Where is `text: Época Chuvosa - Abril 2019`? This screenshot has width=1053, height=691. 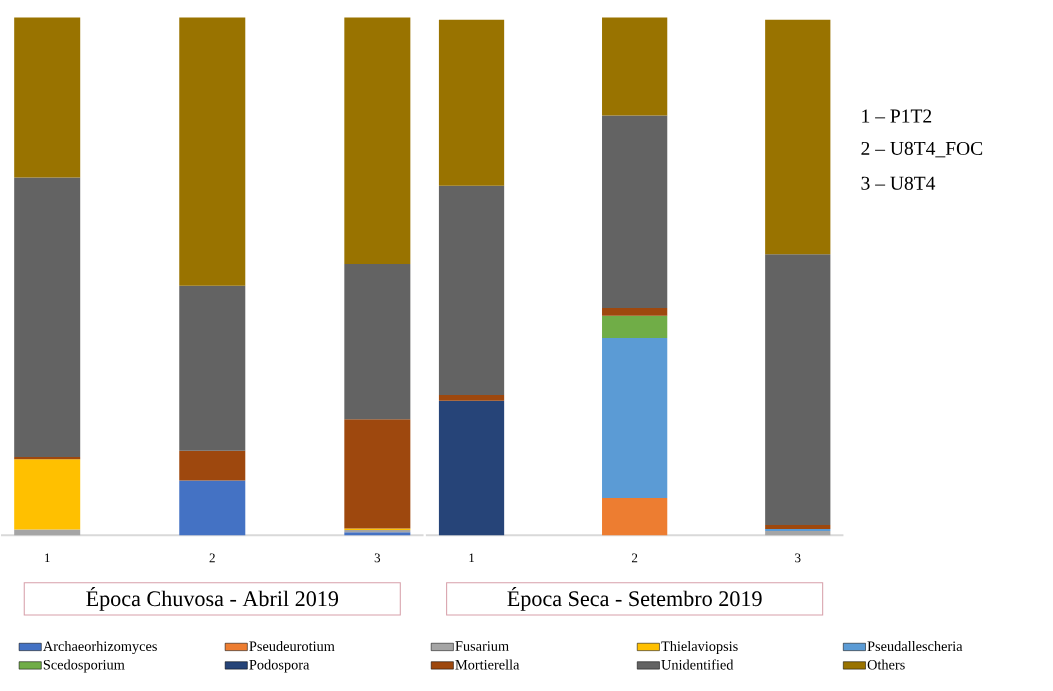 text: Época Chuvosa - Abril 2019 is located at coordinates (212, 599).